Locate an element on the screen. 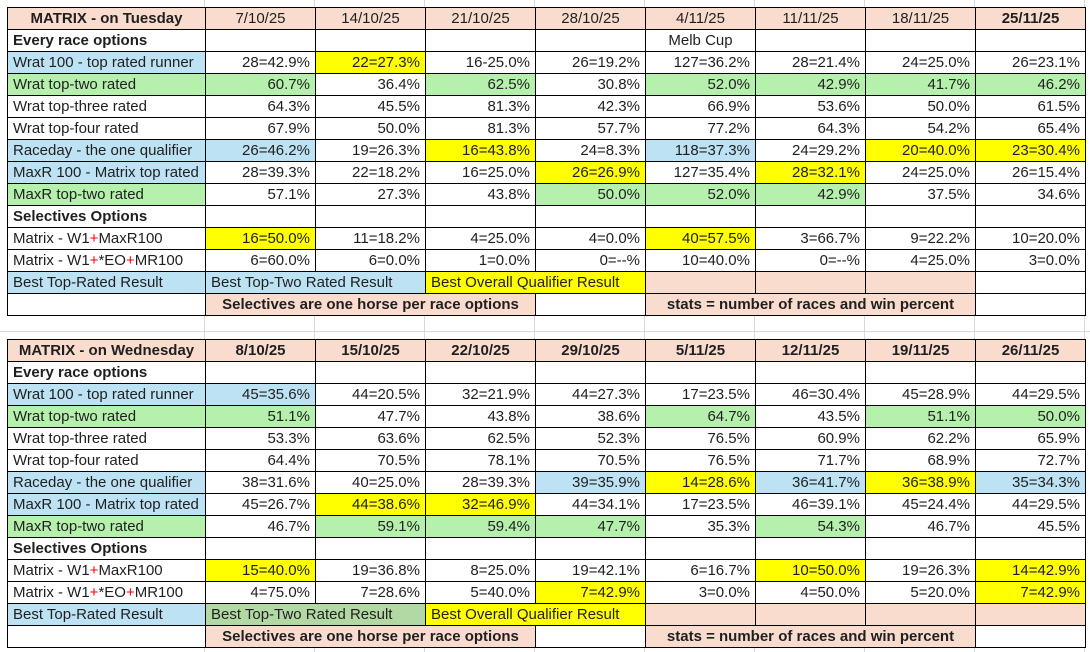  value-cell: 20=40.0% is located at coordinates (920, 150).